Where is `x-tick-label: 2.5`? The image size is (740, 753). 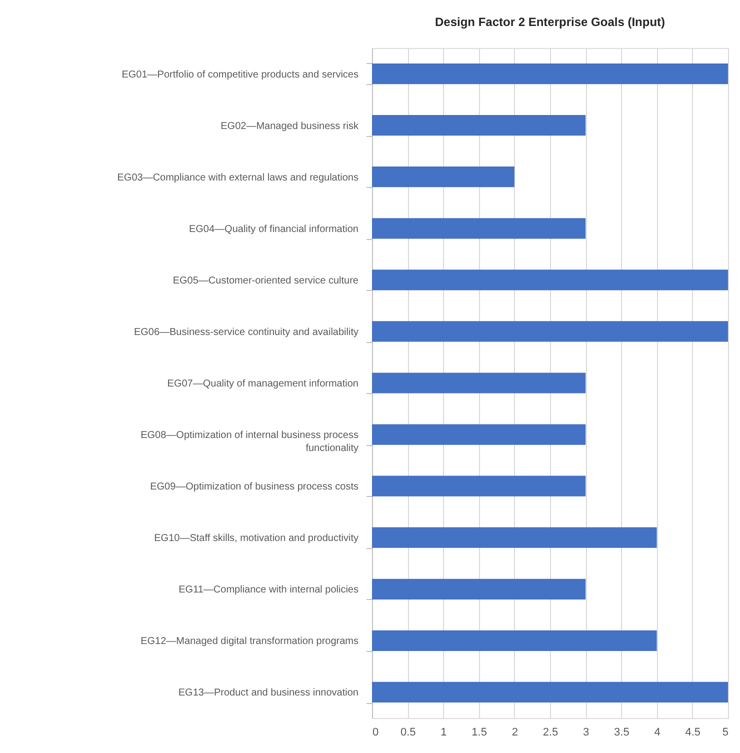 x-tick-label: 2.5 is located at coordinates (550, 732).